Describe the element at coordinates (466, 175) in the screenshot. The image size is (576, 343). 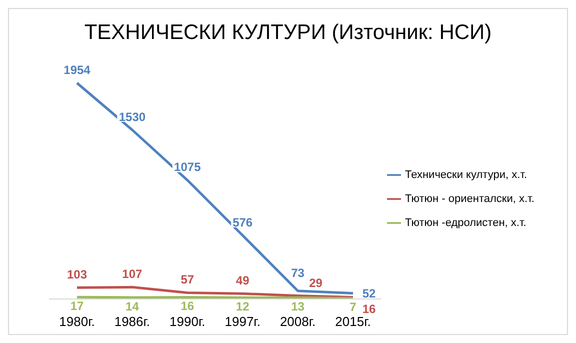
I see `legend-label: Технически култури, х.т.` at that location.